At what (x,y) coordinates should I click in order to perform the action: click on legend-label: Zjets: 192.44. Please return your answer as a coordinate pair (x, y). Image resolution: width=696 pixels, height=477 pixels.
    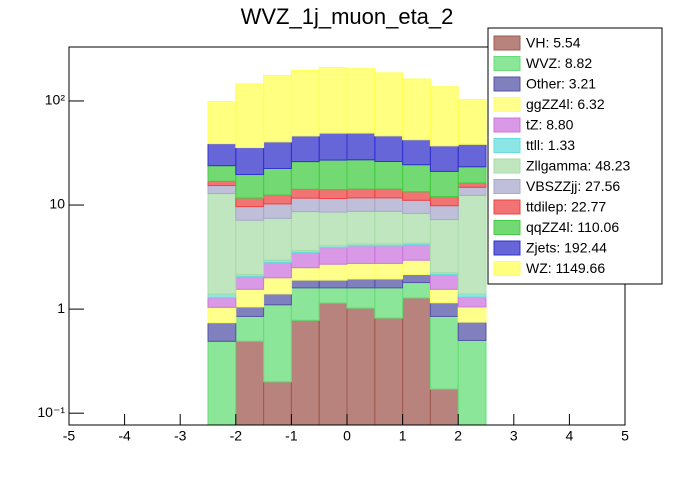
    Looking at the image, I should click on (566, 248).